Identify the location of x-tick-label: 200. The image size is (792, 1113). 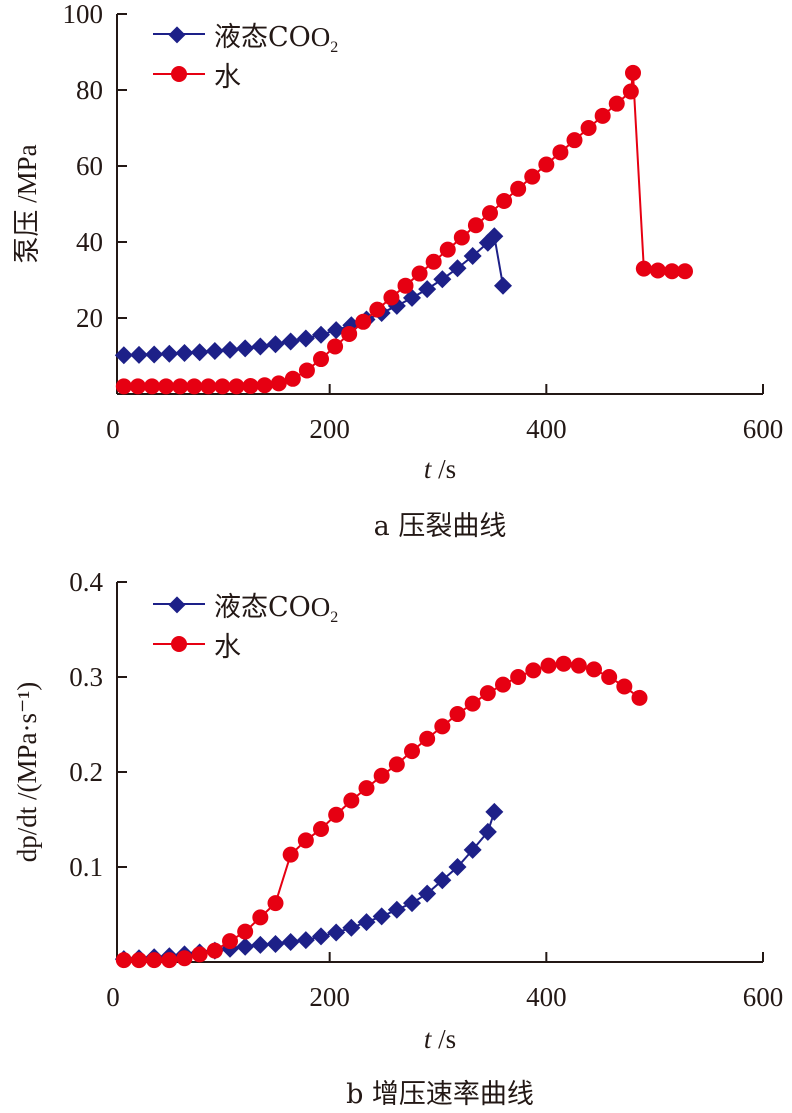
(329, 429).